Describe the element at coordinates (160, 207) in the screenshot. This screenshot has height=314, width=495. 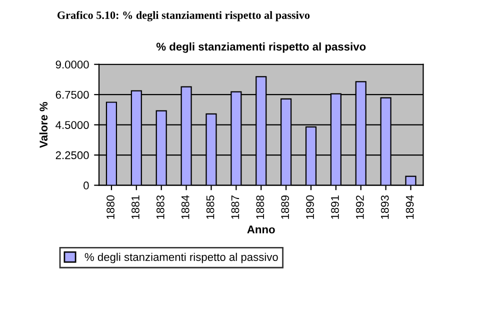
I see `x-tick-label: 1883` at that location.